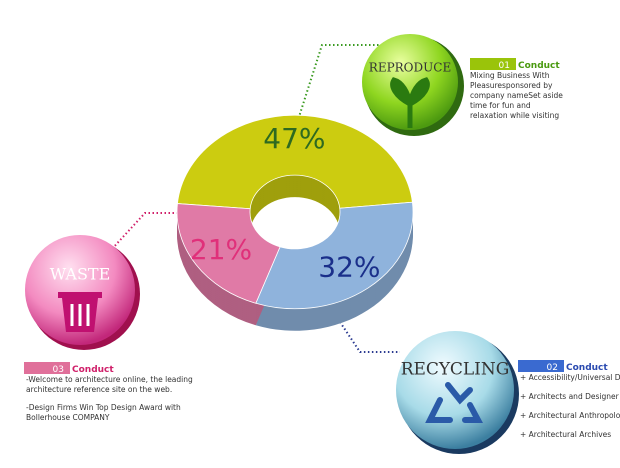  I want to click on callout-line: -Design Firms Win Top Design Award with, so click(103, 407).